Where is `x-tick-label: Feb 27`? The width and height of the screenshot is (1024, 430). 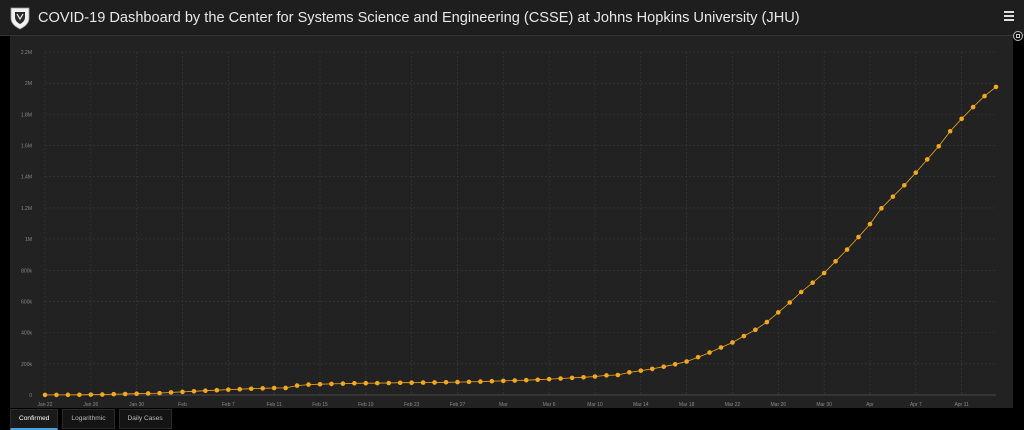 x-tick-label: Feb 27 is located at coordinates (458, 405).